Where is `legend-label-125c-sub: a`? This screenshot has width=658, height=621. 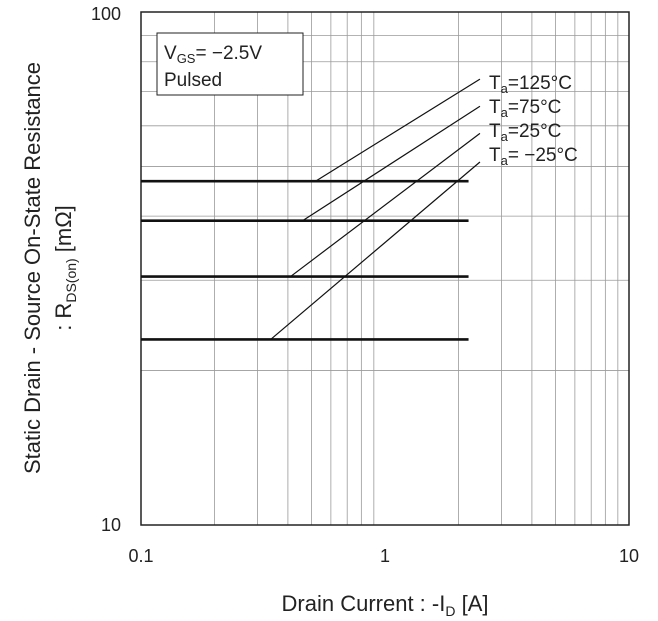 legend-label-125c-sub: a is located at coordinates (505, 88).